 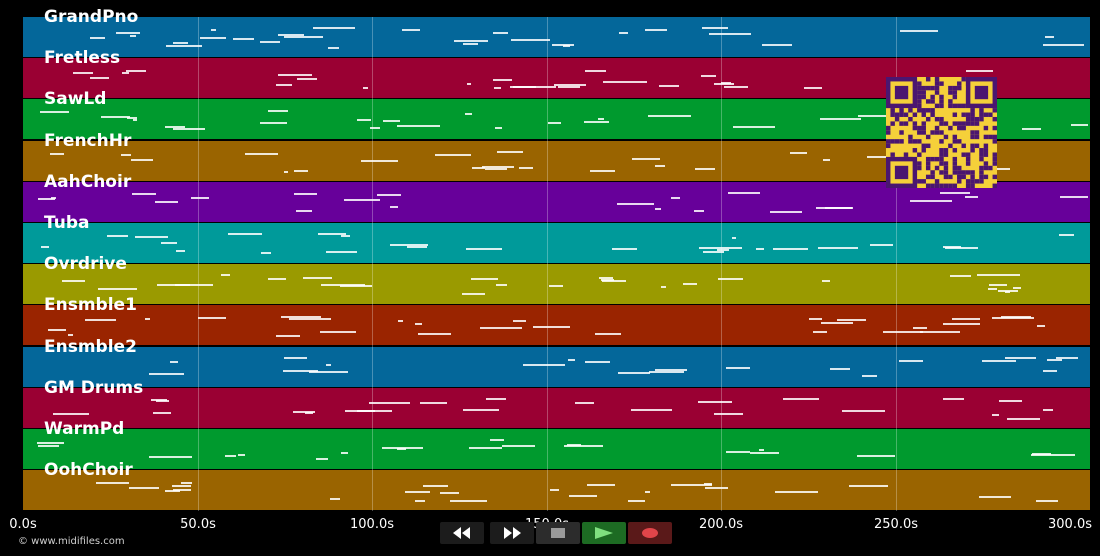 I want to click on time-tick-label: 0.0s, so click(x=23, y=524).